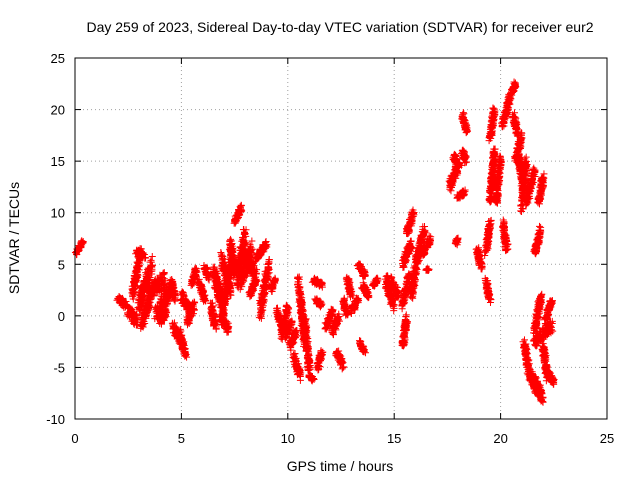  Describe the element at coordinates (58, 110) in the screenshot. I see `y-tick-label: 20` at that location.